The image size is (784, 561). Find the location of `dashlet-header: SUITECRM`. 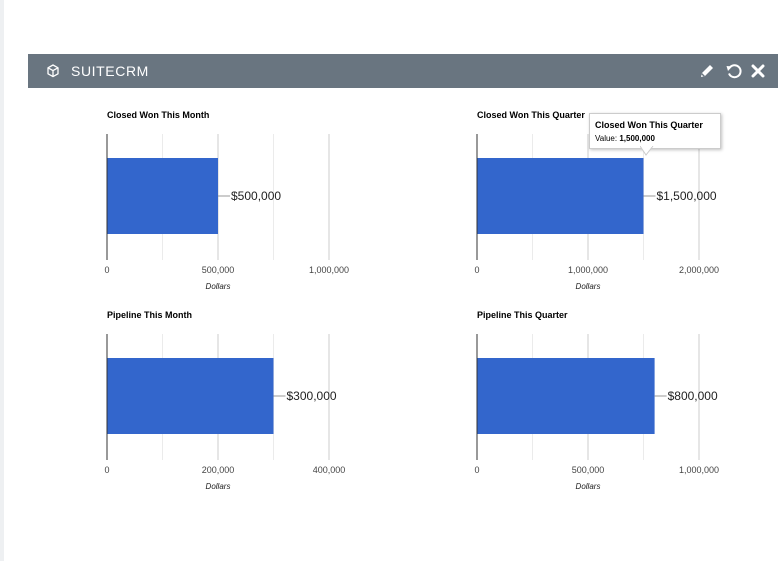

dashlet-header: SUITECRM is located at coordinates (403, 71).